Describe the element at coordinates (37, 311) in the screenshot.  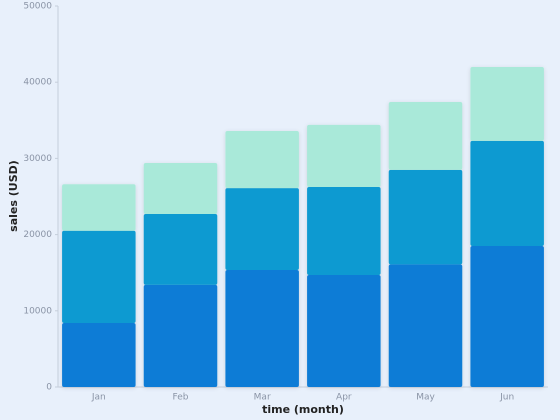
I see `y-tick-label: 10000` at that location.